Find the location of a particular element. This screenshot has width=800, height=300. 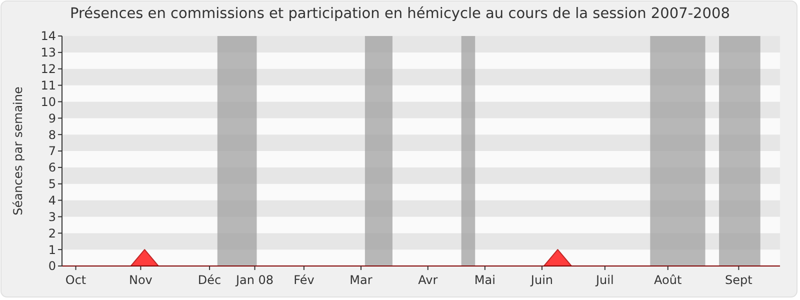

y-tick-label: 12 is located at coordinates (48, 69).